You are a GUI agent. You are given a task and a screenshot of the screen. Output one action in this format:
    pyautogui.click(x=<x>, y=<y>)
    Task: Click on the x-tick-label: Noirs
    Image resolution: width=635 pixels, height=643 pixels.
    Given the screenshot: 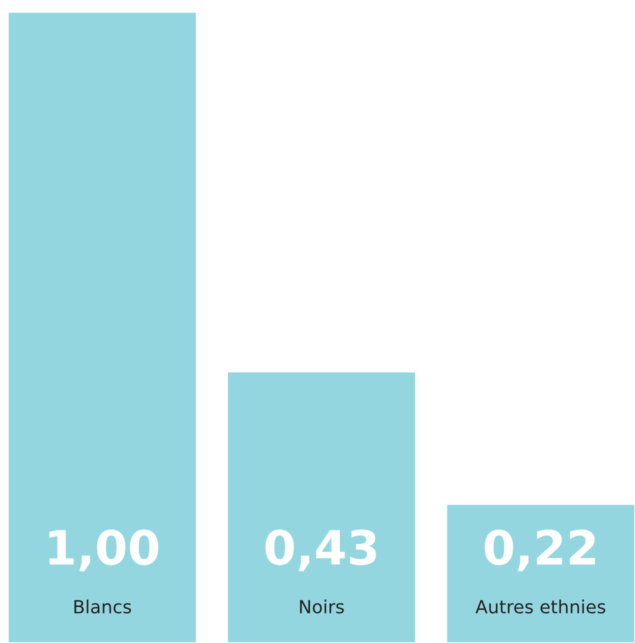 What is the action you would take?
    pyautogui.click(x=322, y=607)
    